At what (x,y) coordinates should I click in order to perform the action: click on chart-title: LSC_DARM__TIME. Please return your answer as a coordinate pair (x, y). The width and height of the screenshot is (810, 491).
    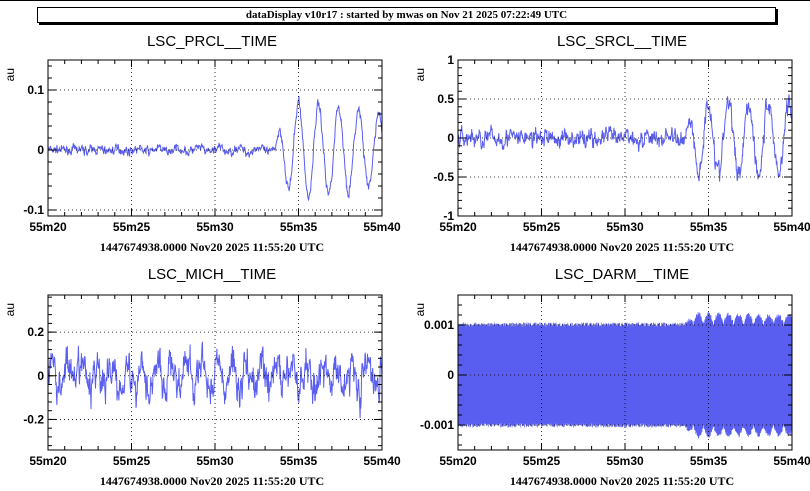
    Looking at the image, I should click on (622, 274).